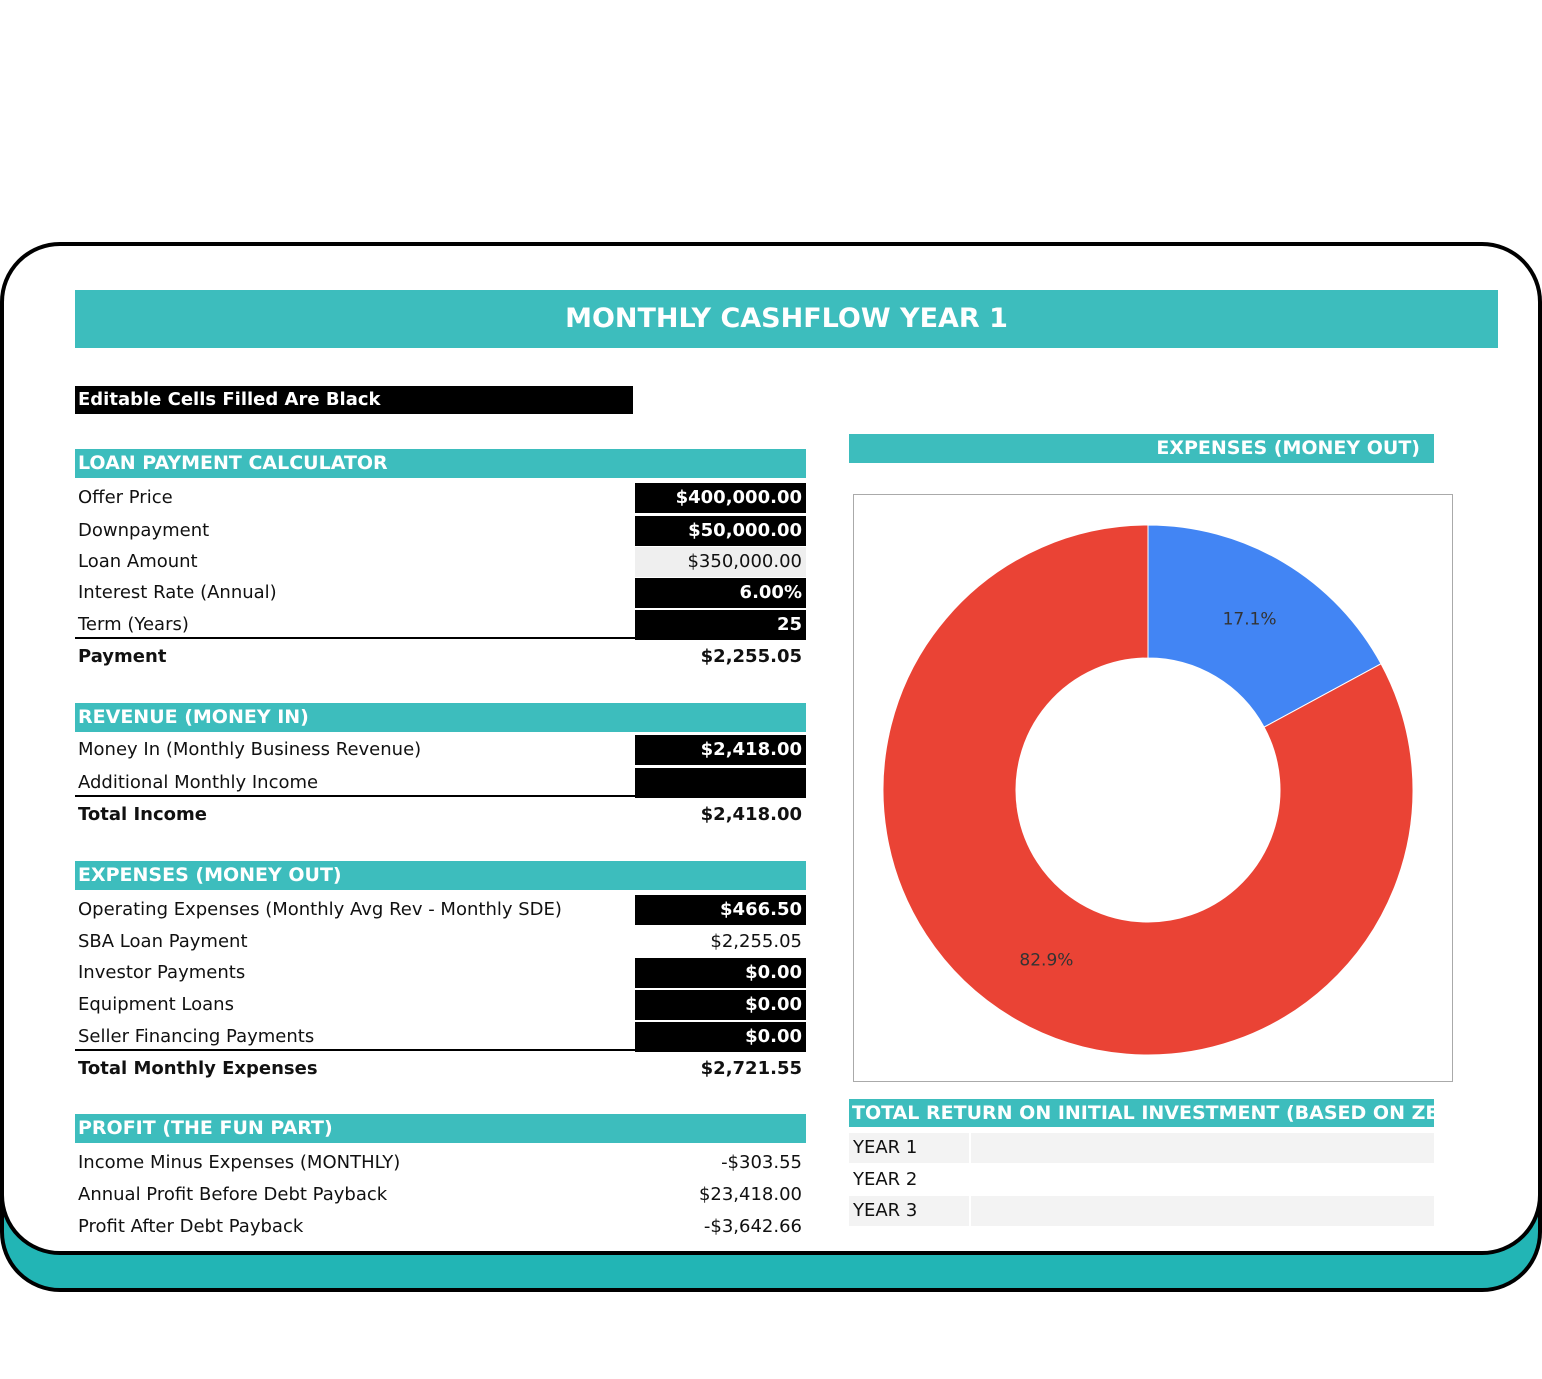  What do you see at coordinates (440, 463) in the screenshot?
I see `section-header: LOAN PAYMENT CALCULATOR` at bounding box center [440, 463].